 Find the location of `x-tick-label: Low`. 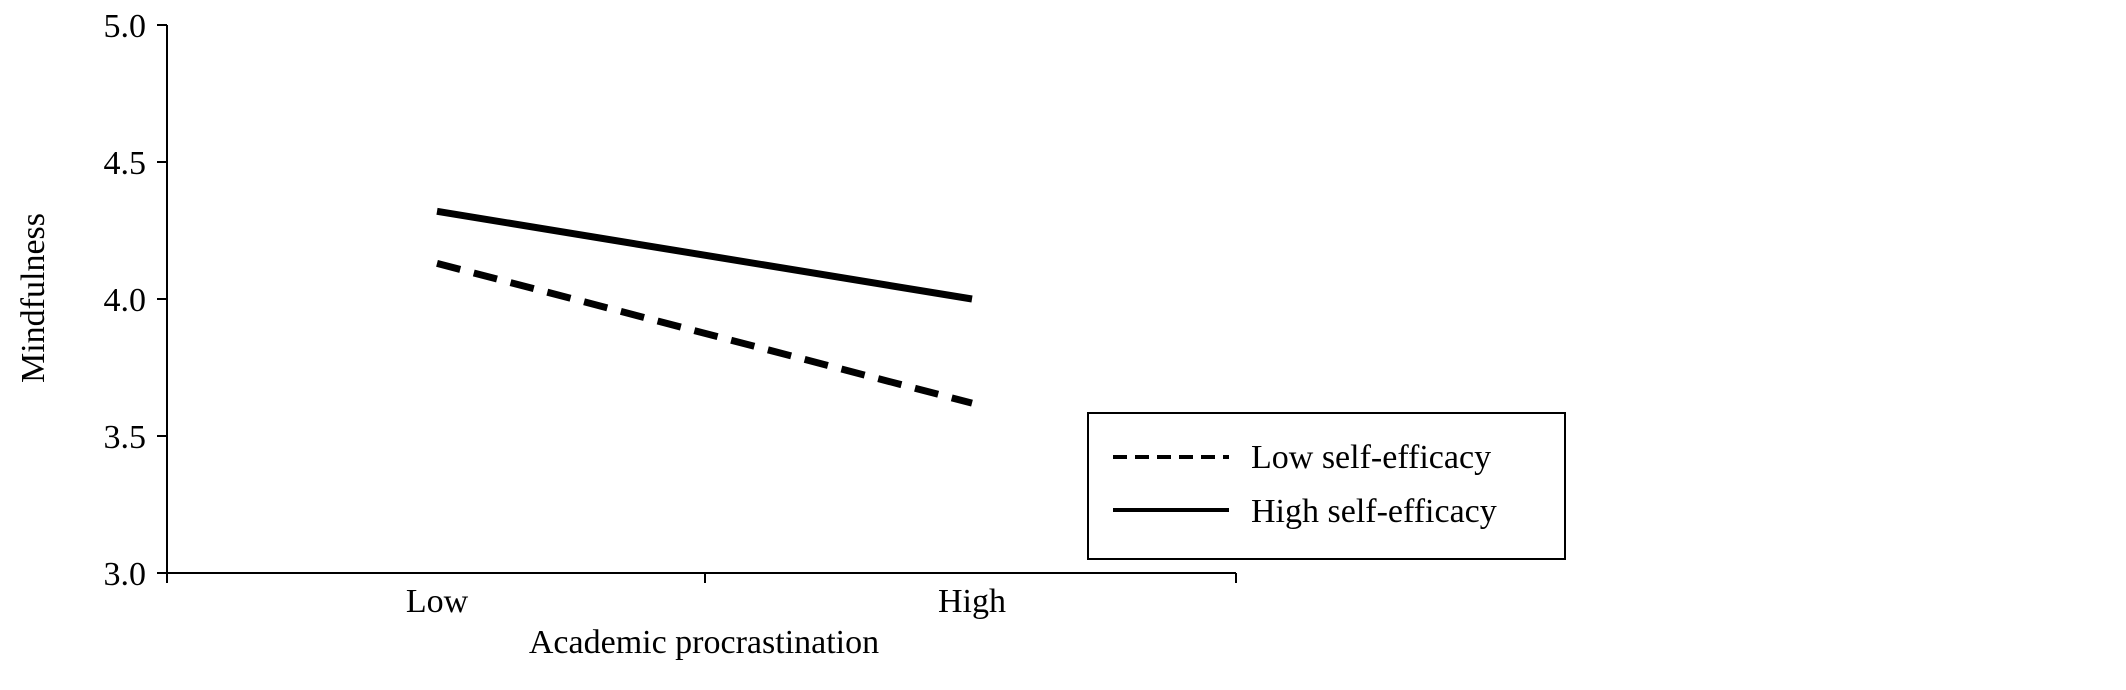

x-tick-label: Low is located at coordinates (437, 601).